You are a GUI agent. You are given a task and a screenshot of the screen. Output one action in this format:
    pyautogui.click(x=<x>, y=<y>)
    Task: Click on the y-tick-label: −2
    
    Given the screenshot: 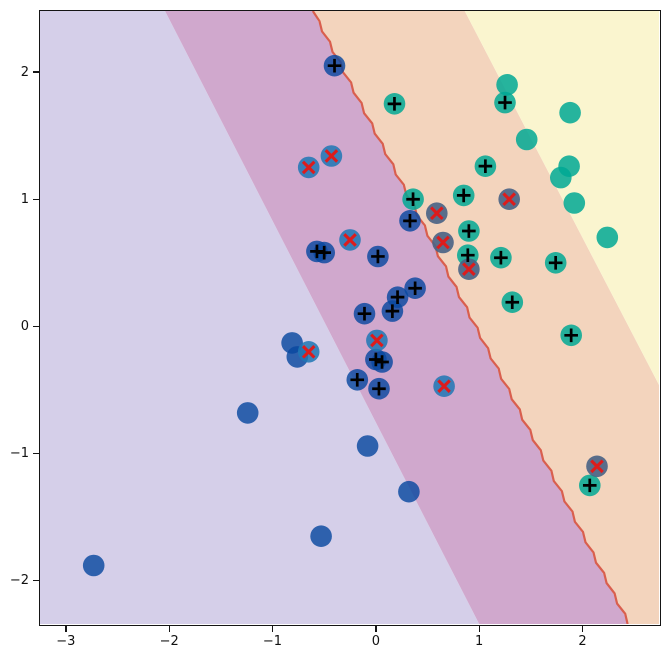 What is the action you would take?
    pyautogui.click(x=19, y=581)
    